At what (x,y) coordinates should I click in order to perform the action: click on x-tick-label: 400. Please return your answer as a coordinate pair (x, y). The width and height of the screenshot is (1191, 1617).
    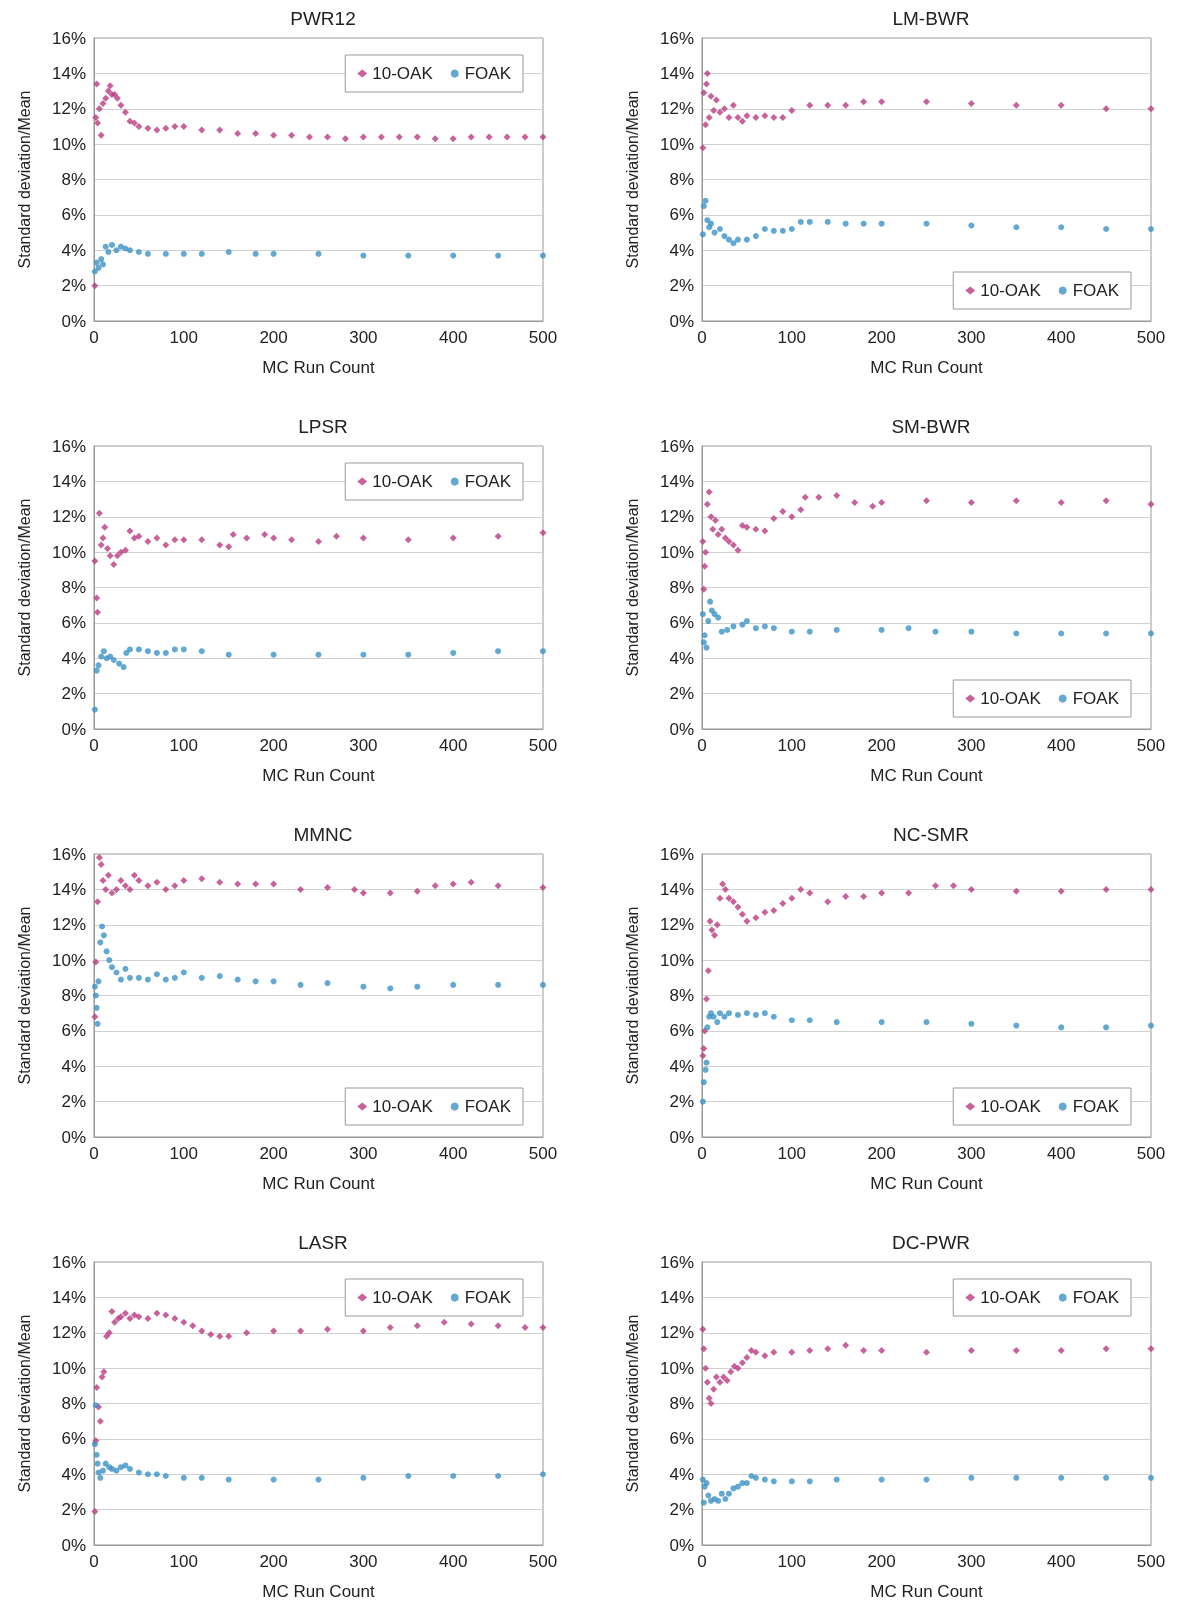
    Looking at the image, I should click on (1061, 1153).